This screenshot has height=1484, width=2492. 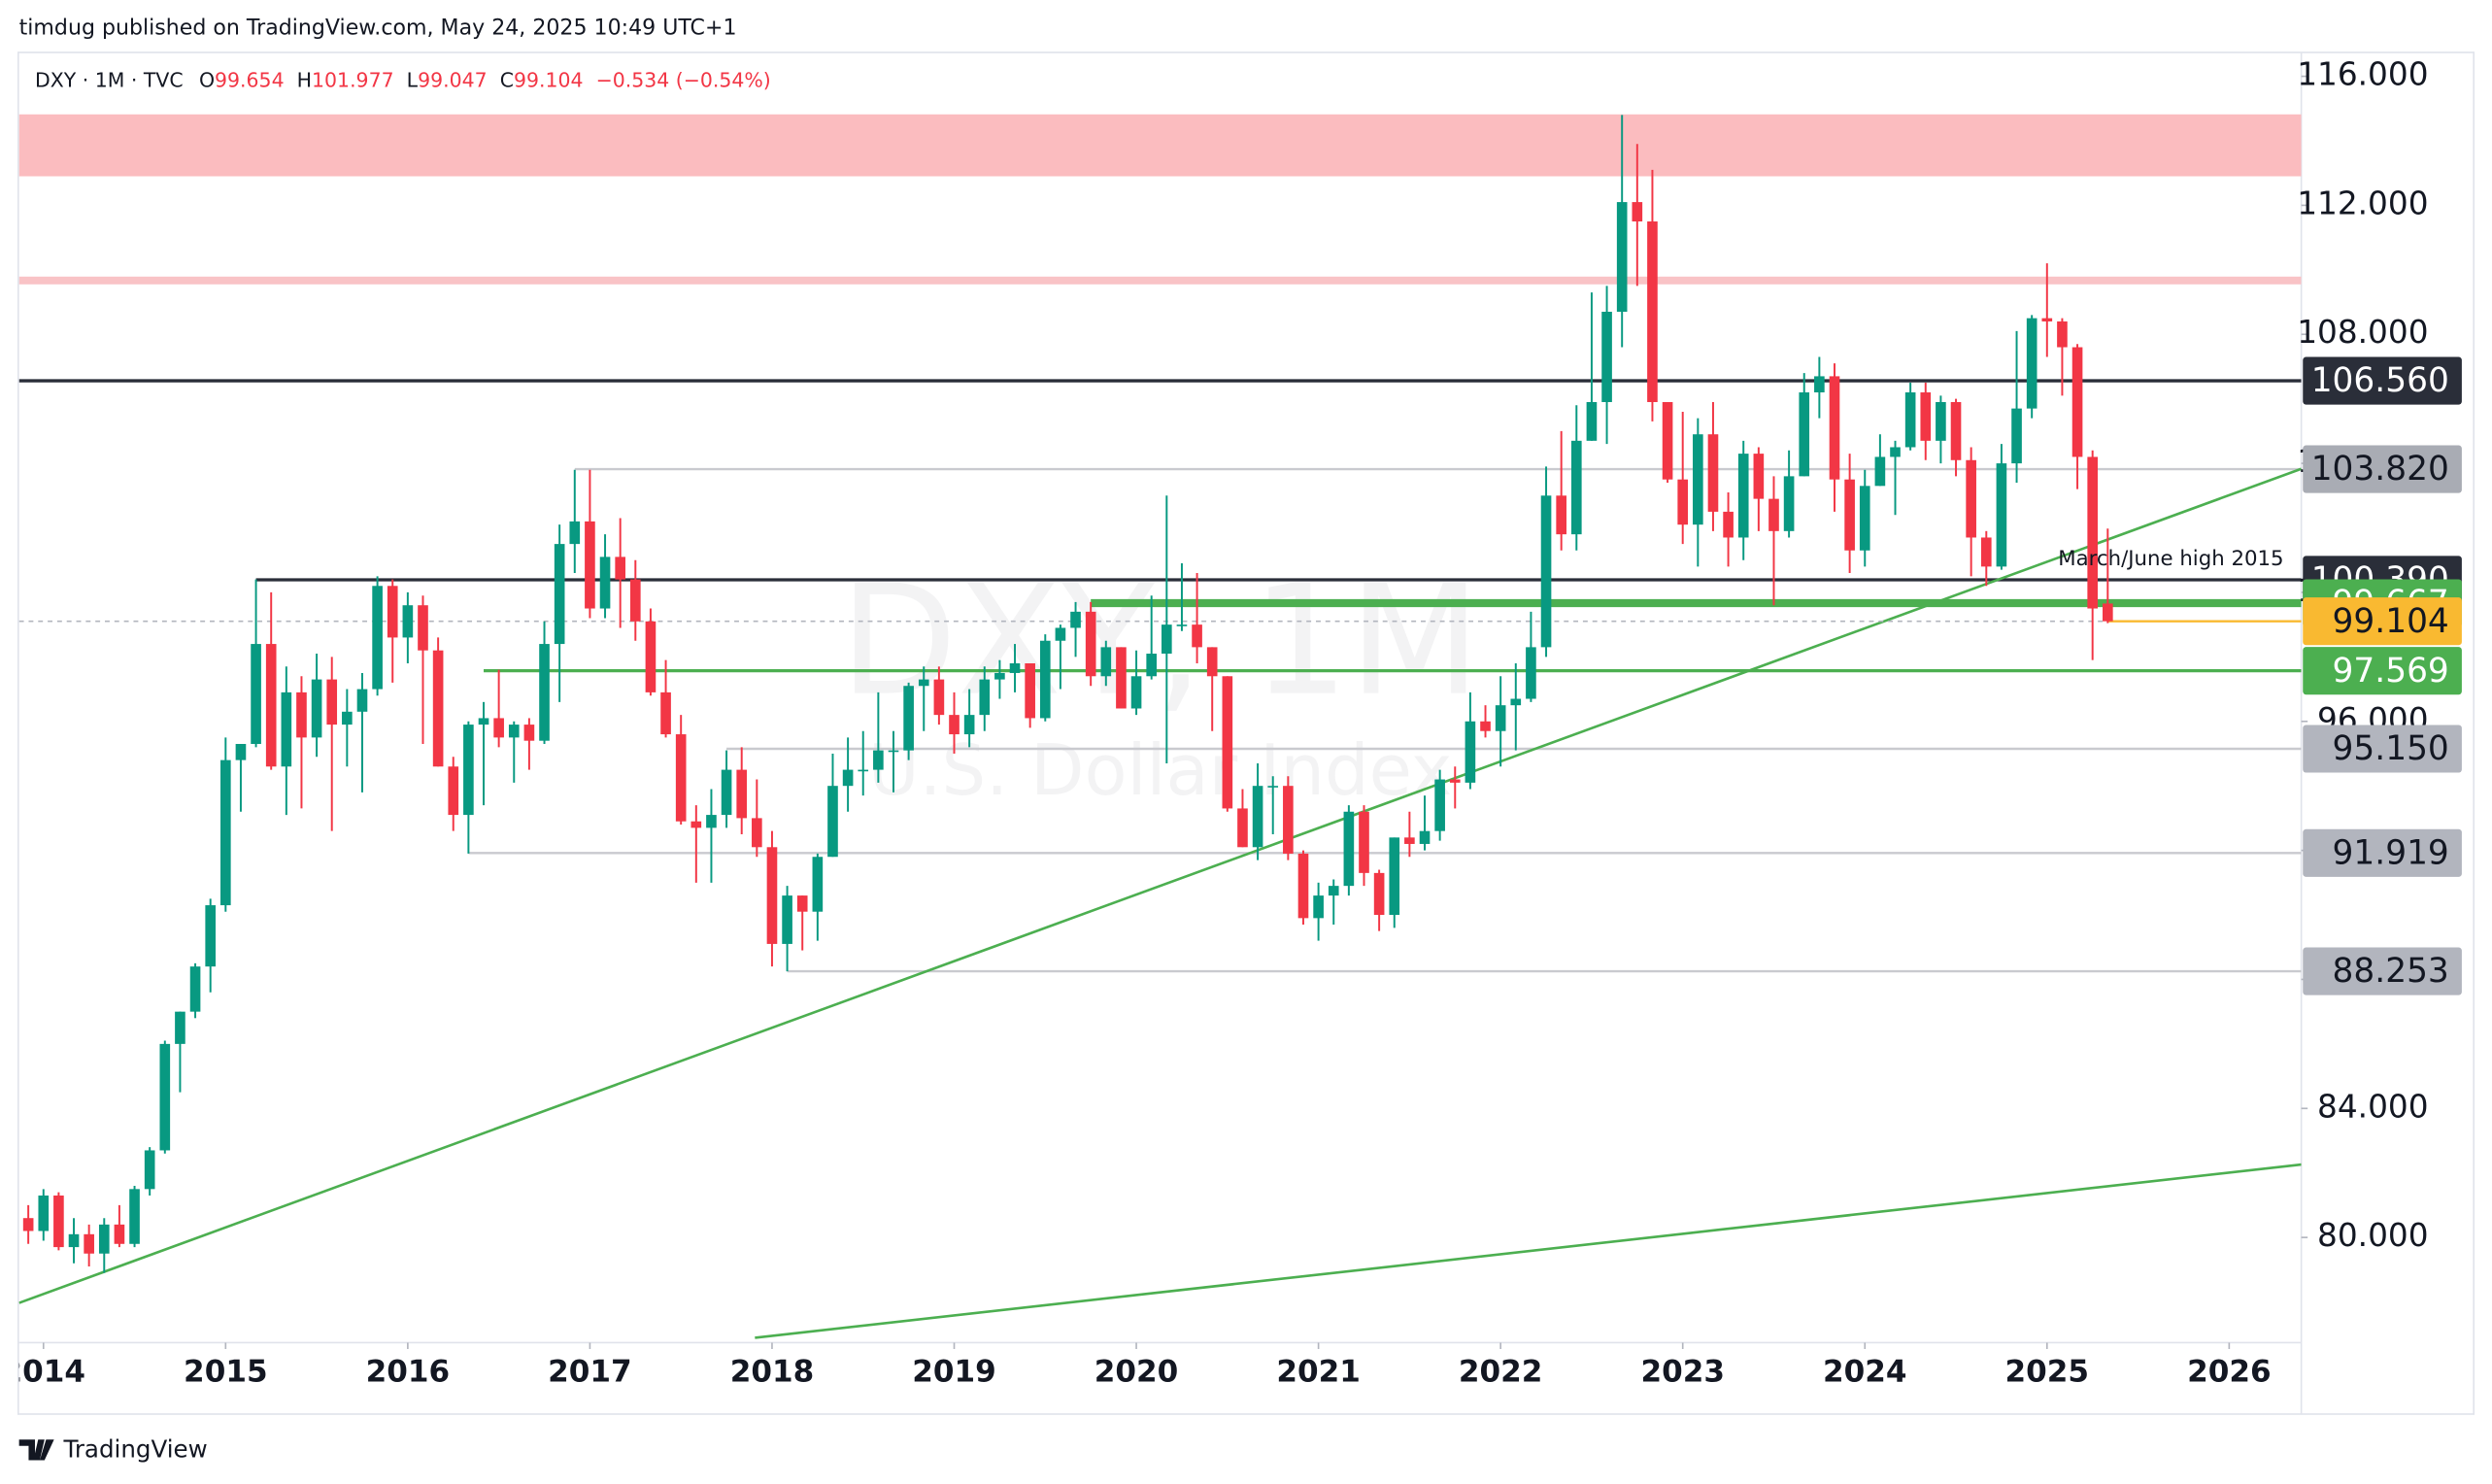 What do you see at coordinates (110, 80) in the screenshot?
I see `symbol: DXY · 1M · TVC` at bounding box center [110, 80].